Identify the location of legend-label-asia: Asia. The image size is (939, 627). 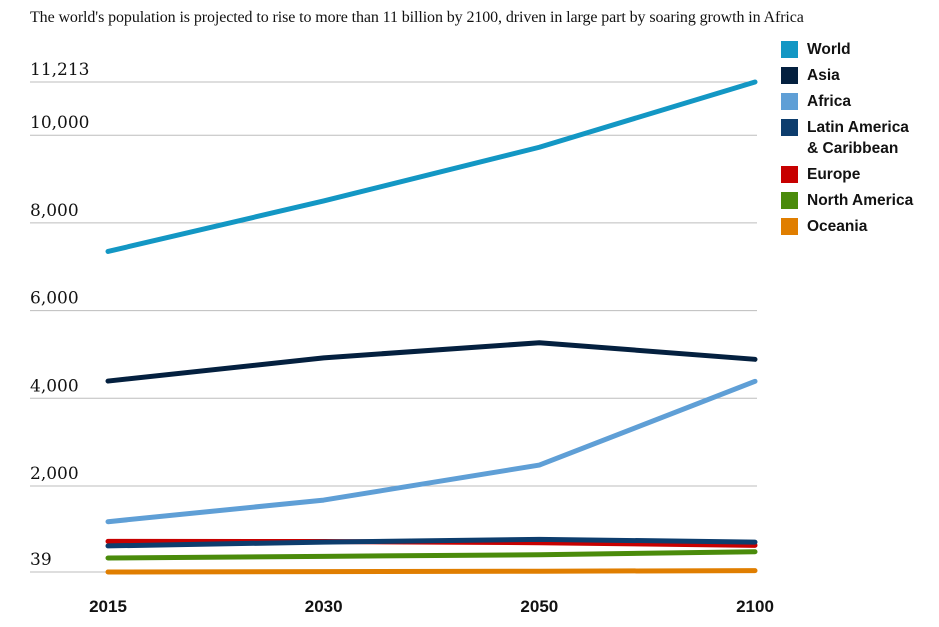
(823, 75).